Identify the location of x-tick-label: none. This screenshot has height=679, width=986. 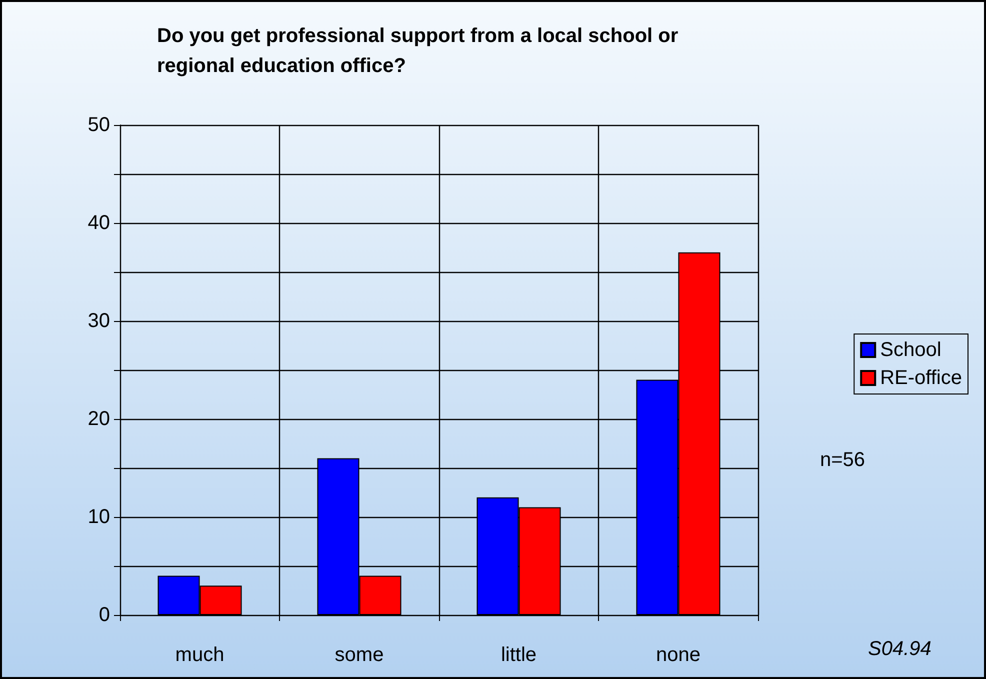
(678, 655).